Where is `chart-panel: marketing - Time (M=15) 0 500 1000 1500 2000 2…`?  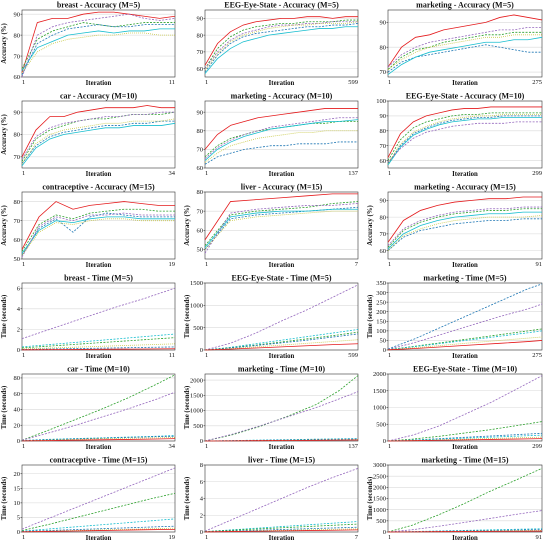
chart-panel: marketing - Time (M=15) 0 500 1000 1500 2000 2… is located at coordinates (458, 500).